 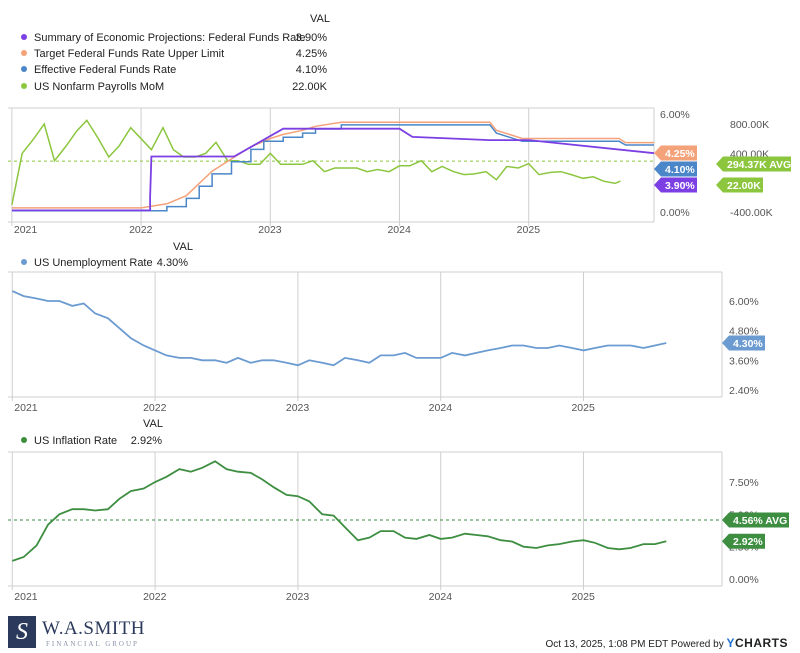 What do you see at coordinates (730, 643) in the screenshot?
I see `ycharts-brand-y: Y` at bounding box center [730, 643].